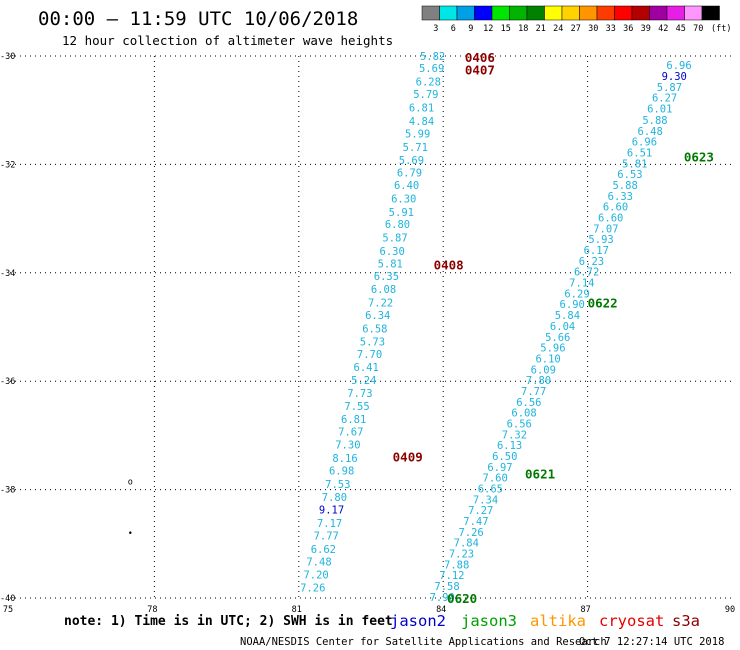 The height and width of the screenshot is (650, 740). I want to click on wave-height-value: 6.34, so click(377, 316).